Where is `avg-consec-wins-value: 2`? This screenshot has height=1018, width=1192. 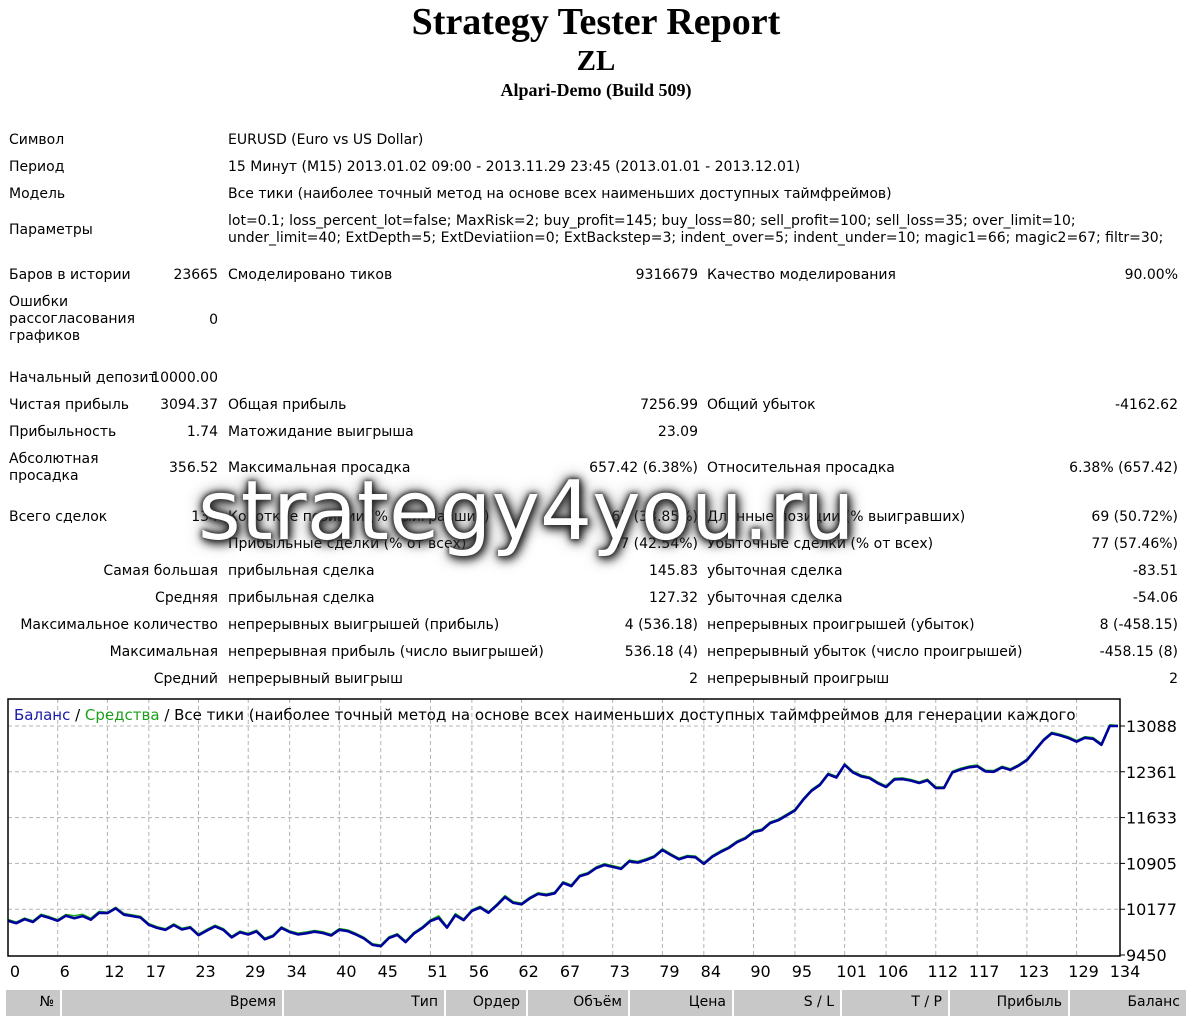
avg-consec-wins-value: 2 is located at coordinates (693, 679).